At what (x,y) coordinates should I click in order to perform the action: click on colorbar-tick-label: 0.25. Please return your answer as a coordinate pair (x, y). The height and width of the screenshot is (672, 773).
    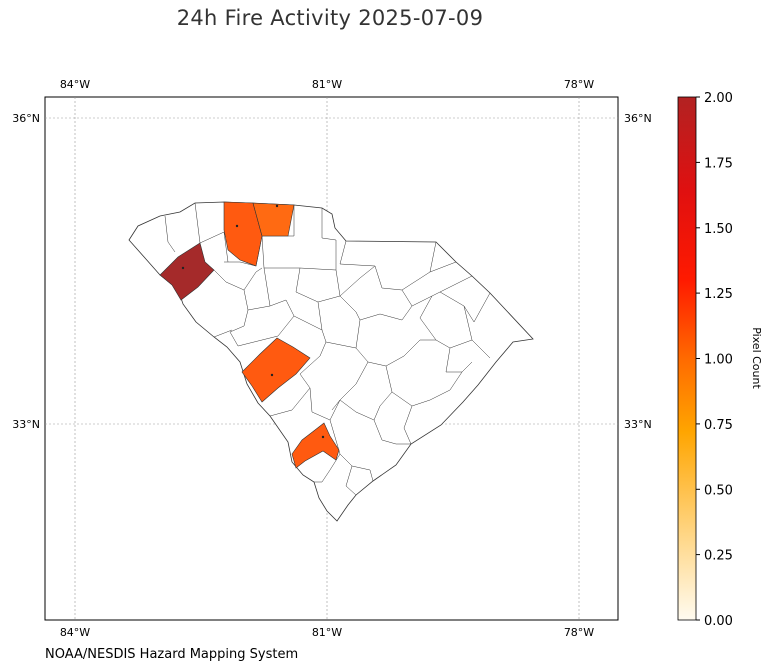
    Looking at the image, I should click on (718, 556).